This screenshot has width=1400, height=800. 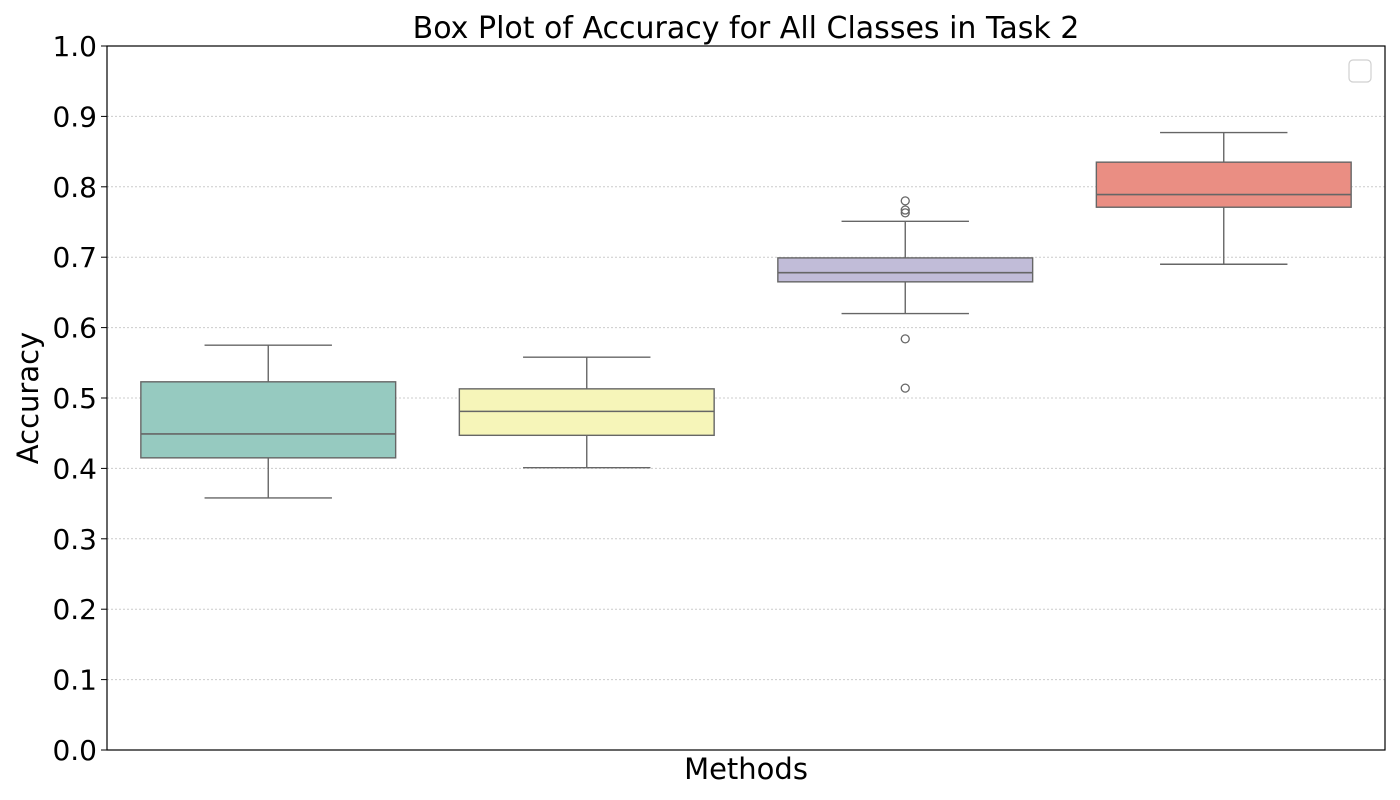 What do you see at coordinates (74, 257) in the screenshot?
I see `y-tick-label: 0.7` at bounding box center [74, 257].